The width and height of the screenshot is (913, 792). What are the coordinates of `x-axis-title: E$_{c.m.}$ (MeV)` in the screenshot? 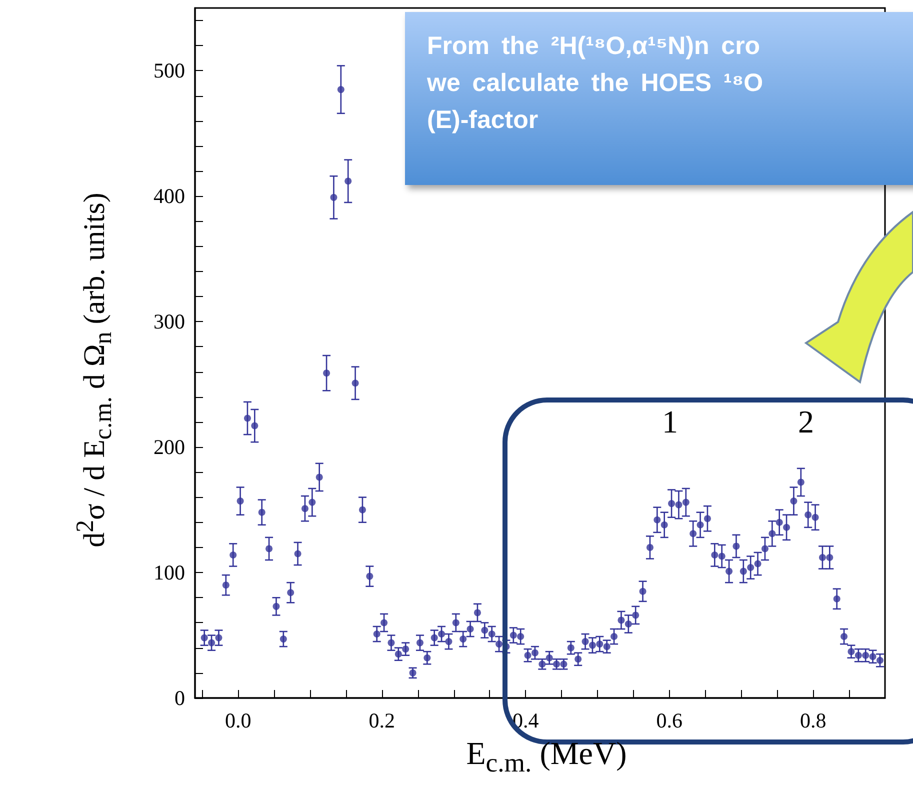 It's located at (546, 756).